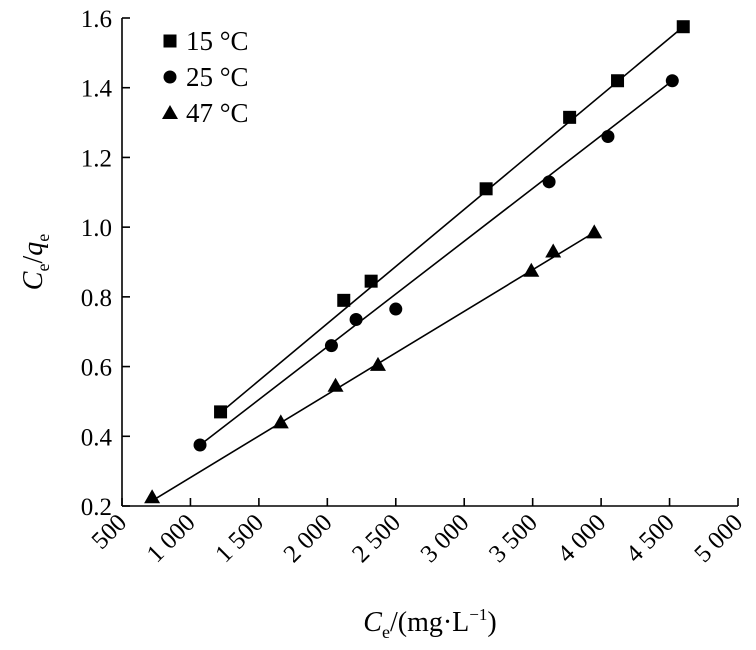 The width and height of the screenshot is (756, 650). Describe the element at coordinates (35, 262) in the screenshot. I see `y-axis-title: Ce/qe` at that location.